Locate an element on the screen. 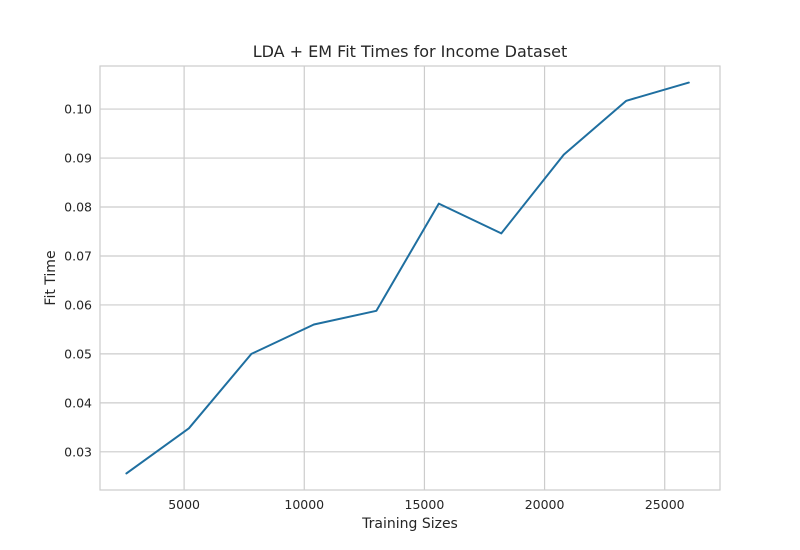  x-tick-labels: 5000 10000 15000 20000 25000 is located at coordinates (426, 504).